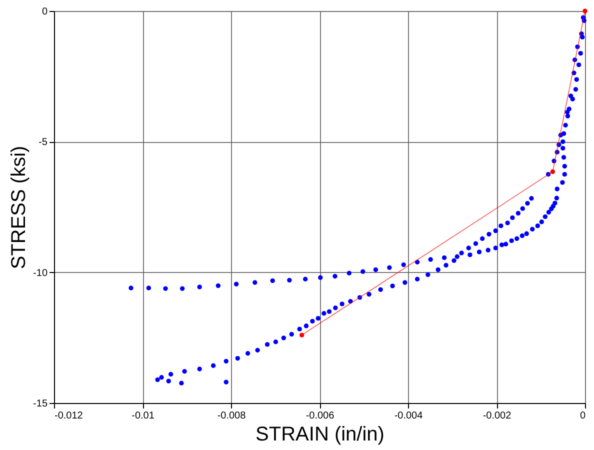 The width and height of the screenshot is (594, 450). What do you see at coordinates (40, 404) in the screenshot?
I see `y-tick-label: -15` at bounding box center [40, 404].